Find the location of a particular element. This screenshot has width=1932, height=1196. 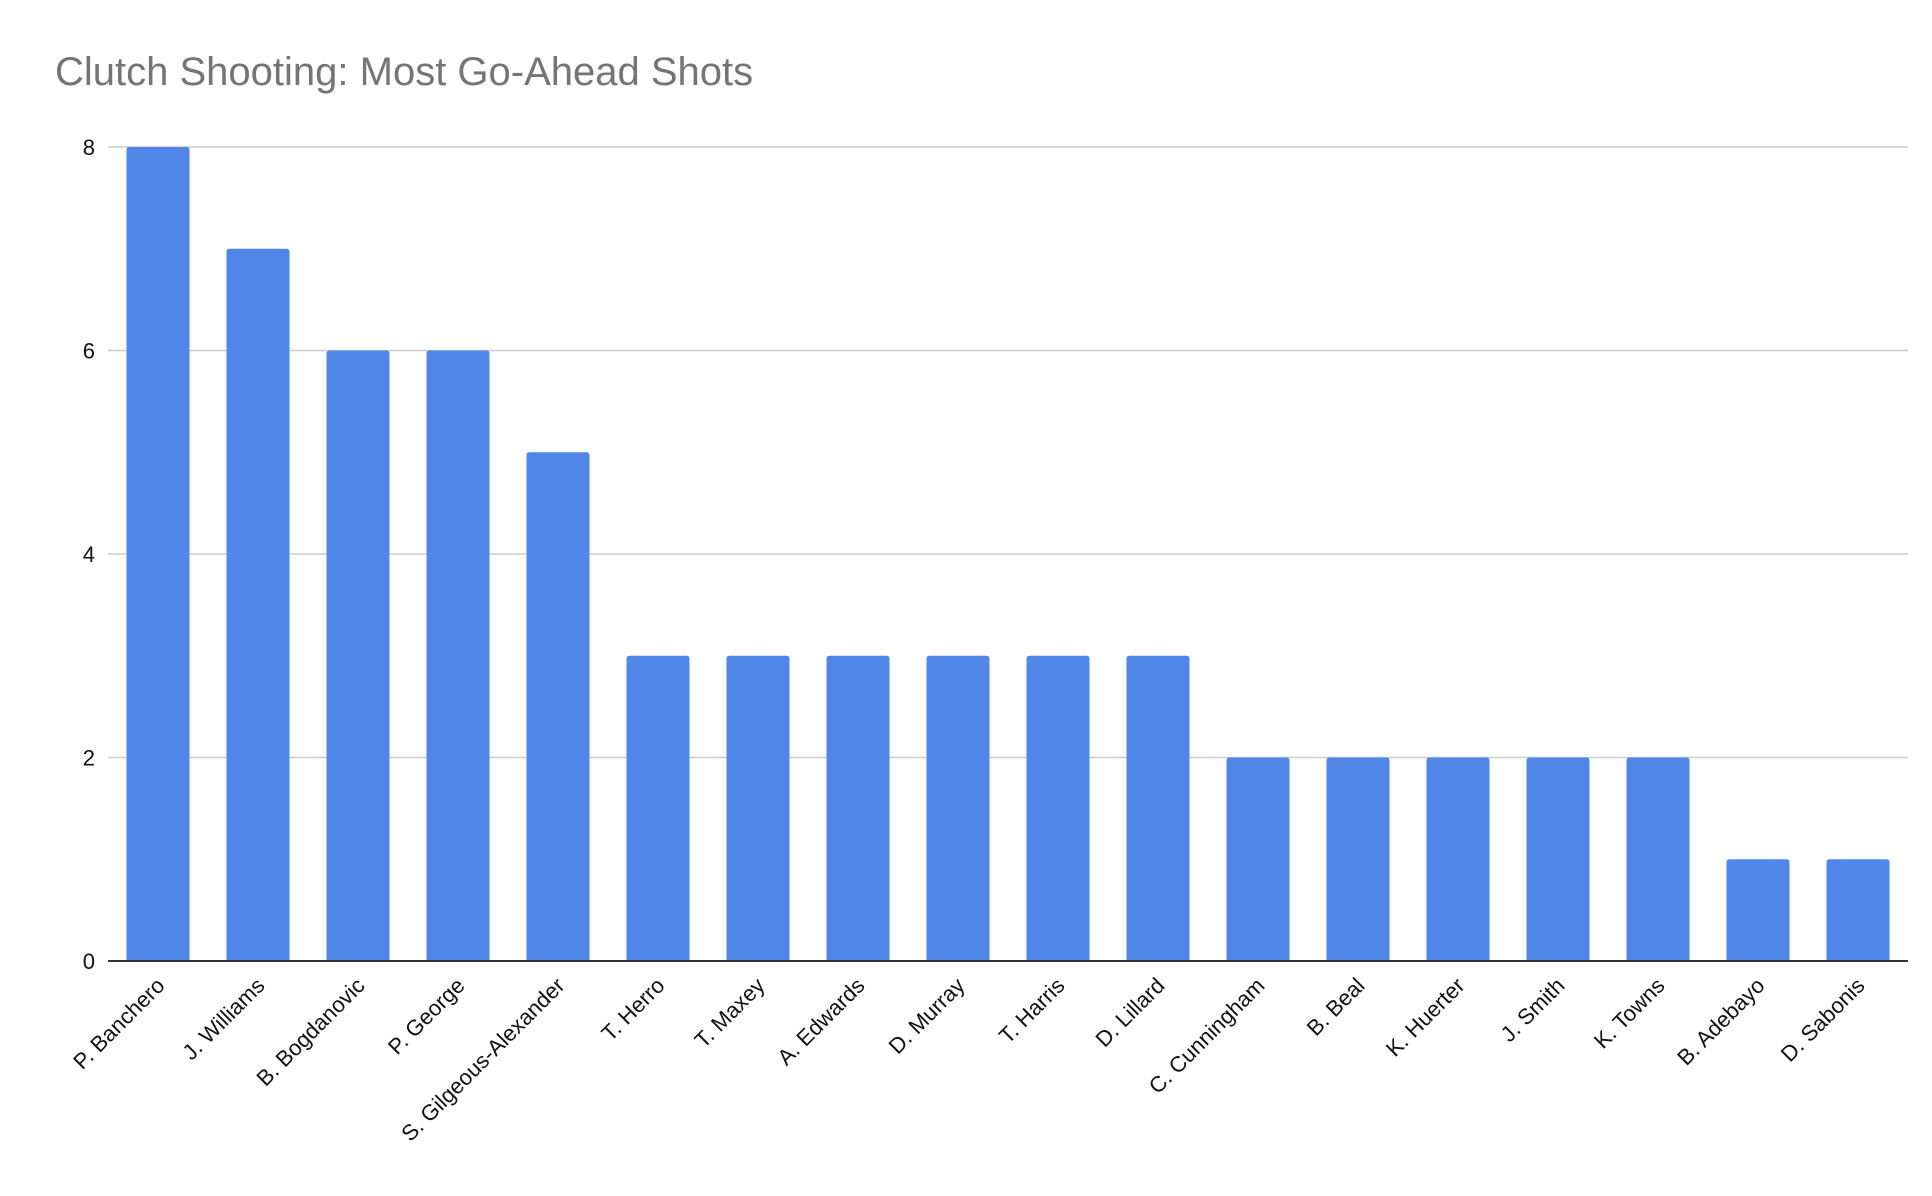

x-tick-label: K. Huerter is located at coordinates (1425, 1017).